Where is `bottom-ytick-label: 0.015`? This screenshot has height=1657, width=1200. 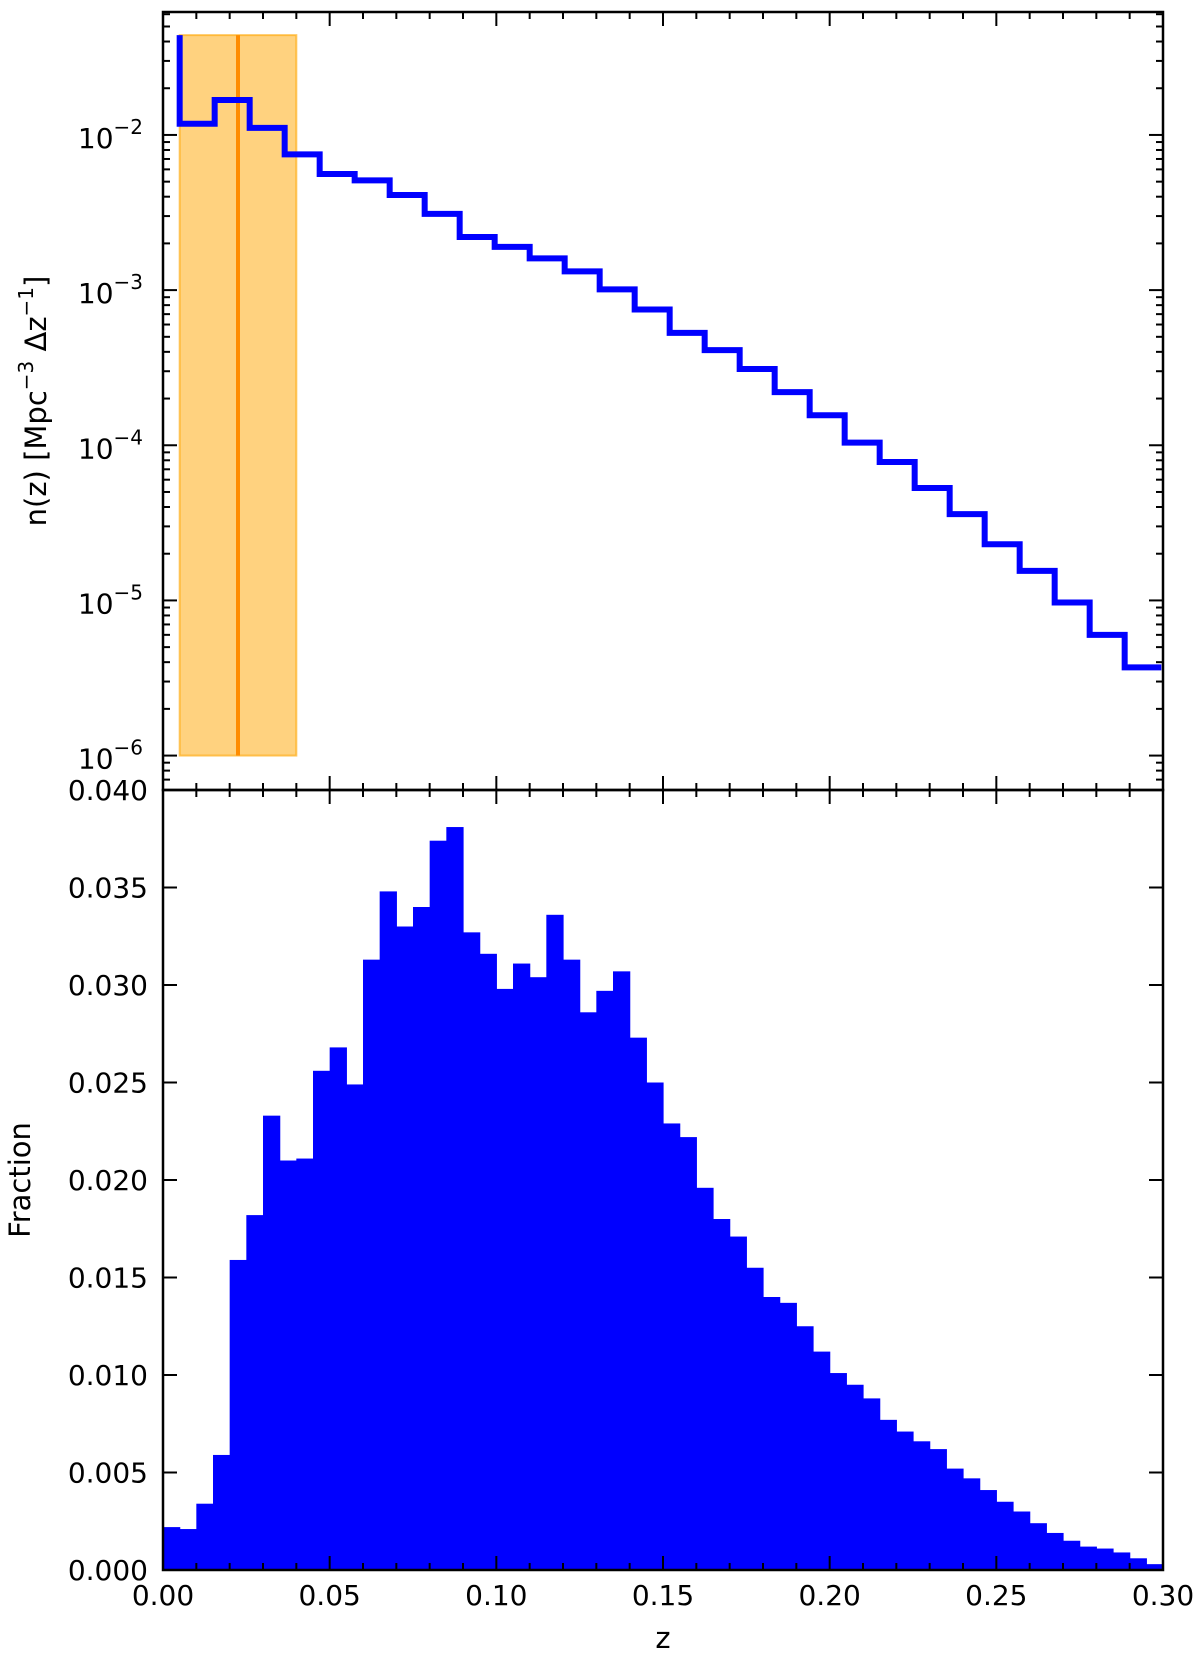 bottom-ytick-label: 0.015 is located at coordinates (108, 1278).